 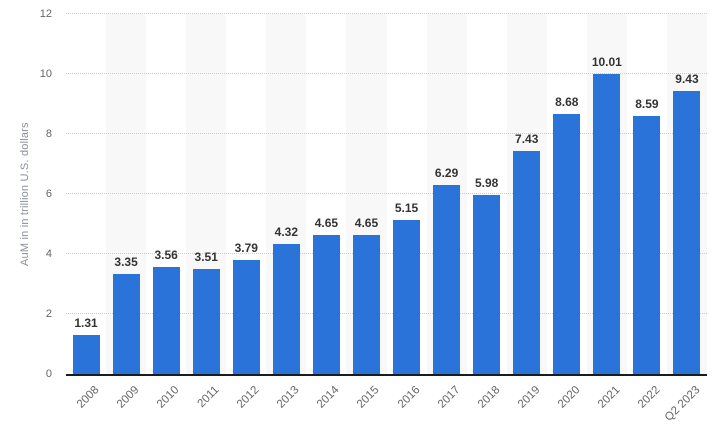 What do you see at coordinates (647, 104) in the screenshot?
I see `bar-value-label: 8.59` at bounding box center [647, 104].